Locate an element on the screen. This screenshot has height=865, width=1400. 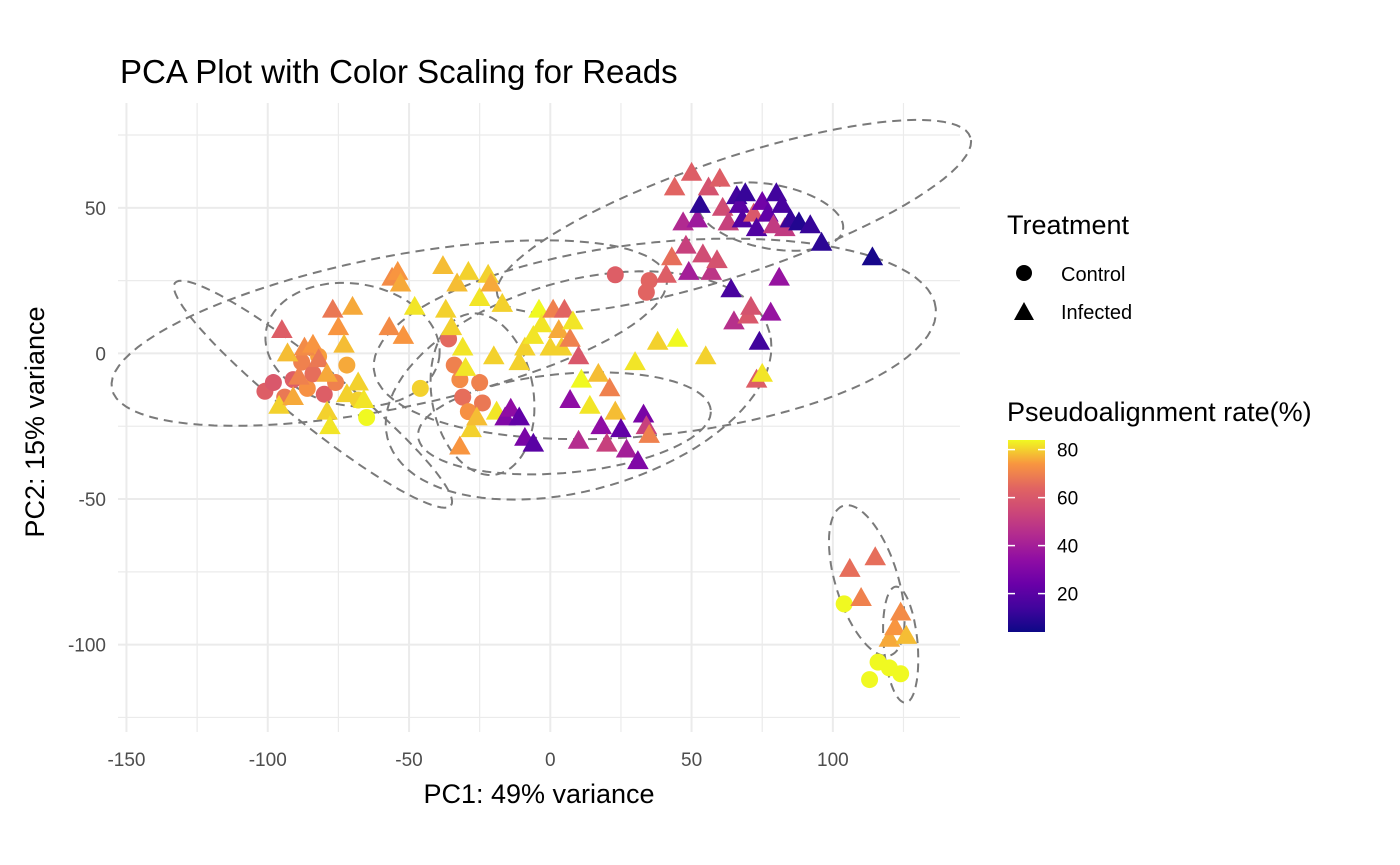
colorbar-tick-label: 80 is located at coordinates (1067, 451).